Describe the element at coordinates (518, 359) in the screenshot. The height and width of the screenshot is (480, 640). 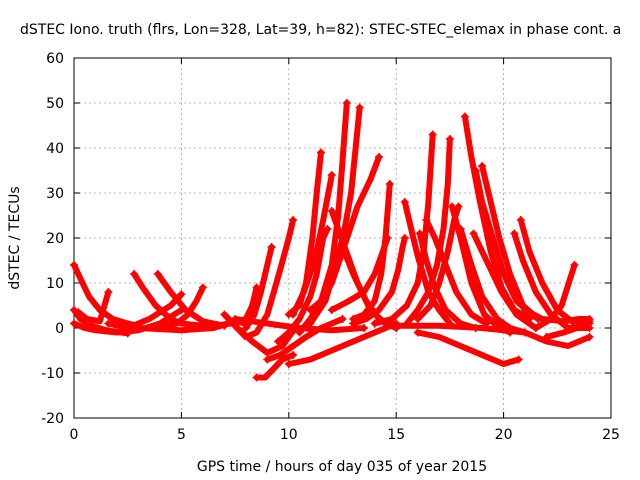
I see `point-marker-s40-end` at that location.